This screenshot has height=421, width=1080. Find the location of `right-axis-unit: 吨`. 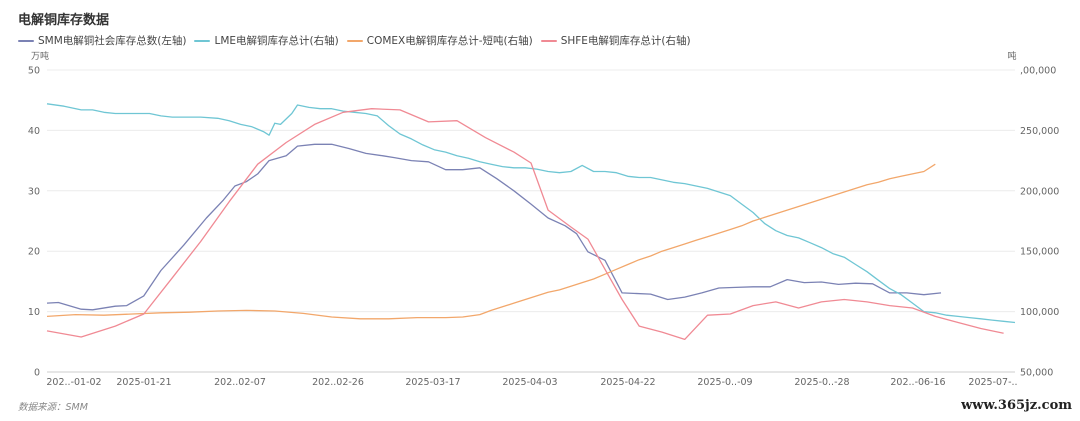

right-axis-unit: 吨 is located at coordinates (1011, 56).